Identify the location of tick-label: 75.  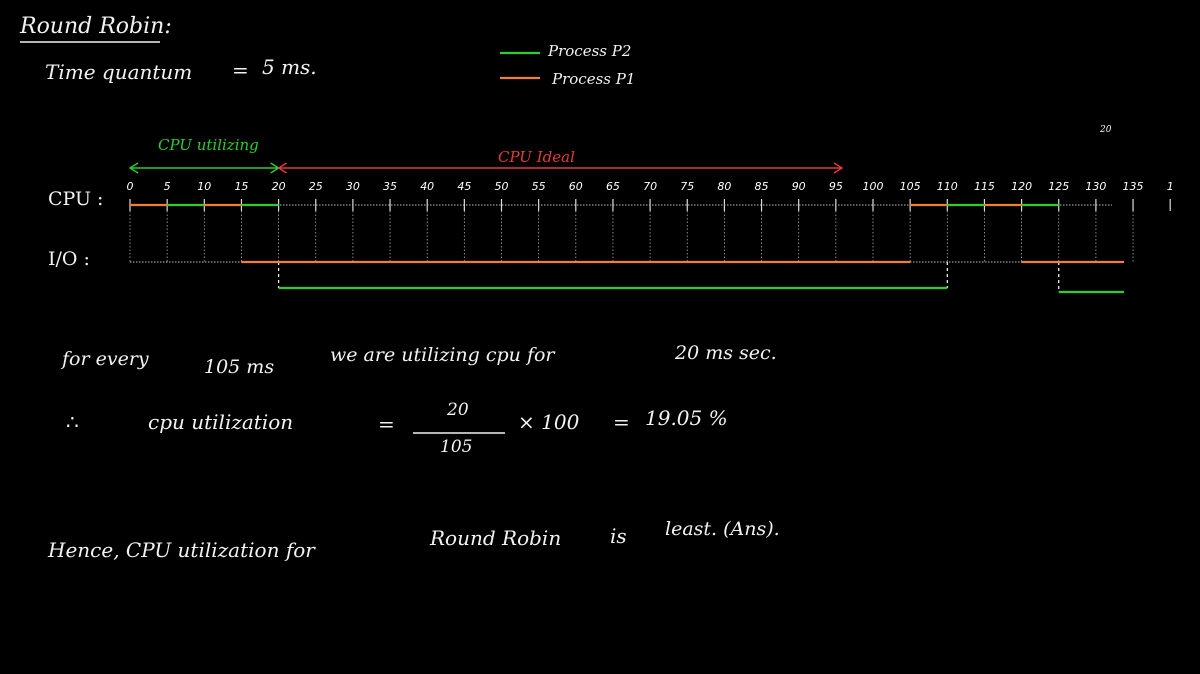
(687, 186).